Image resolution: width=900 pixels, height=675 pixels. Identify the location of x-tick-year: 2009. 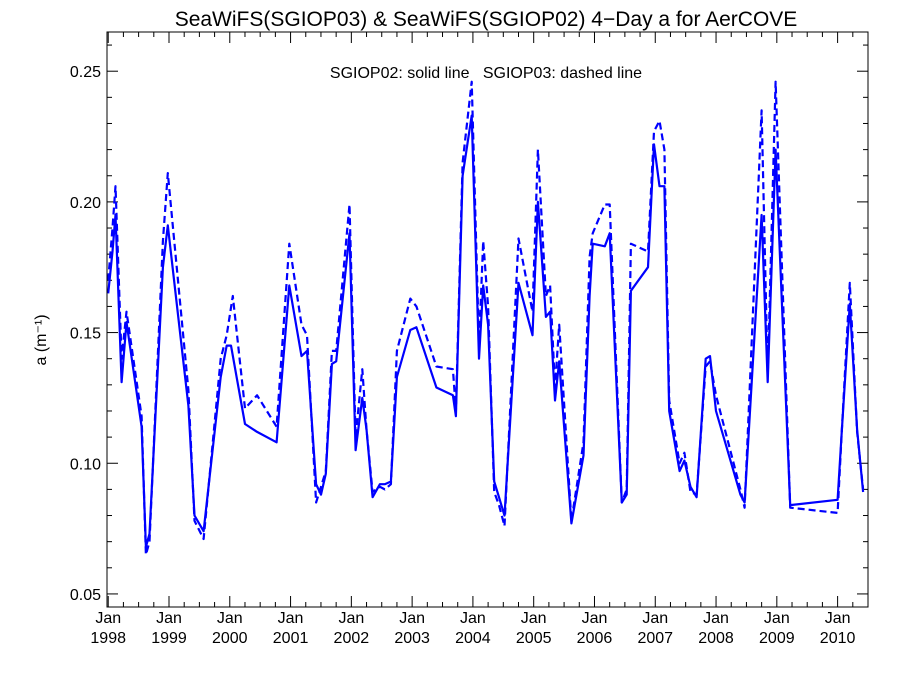
(777, 638).